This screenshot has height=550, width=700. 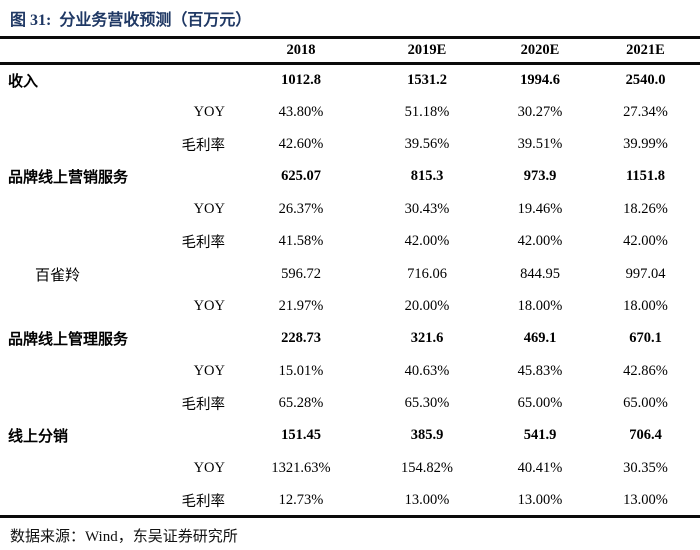 What do you see at coordinates (350, 468) in the screenshot?
I see `table-row-yoy: YOY 1321.63% 154.82% 40.41% 30.35%` at bounding box center [350, 468].